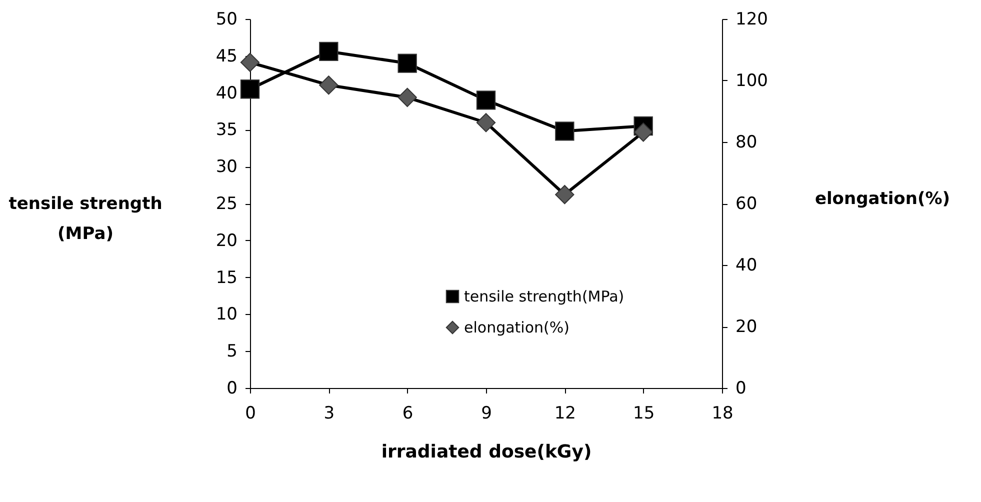 The height and width of the screenshot is (502, 981). What do you see at coordinates (227, 314) in the screenshot?
I see `y-tick-label: 10` at bounding box center [227, 314].